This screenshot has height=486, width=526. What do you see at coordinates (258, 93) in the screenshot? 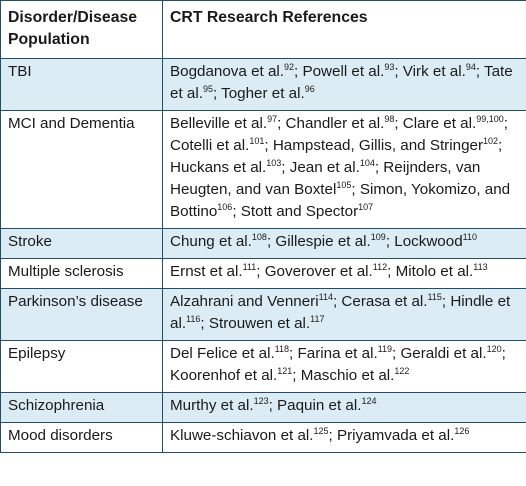
I see `reference-text: ; Togher et al.` at bounding box center [258, 93].